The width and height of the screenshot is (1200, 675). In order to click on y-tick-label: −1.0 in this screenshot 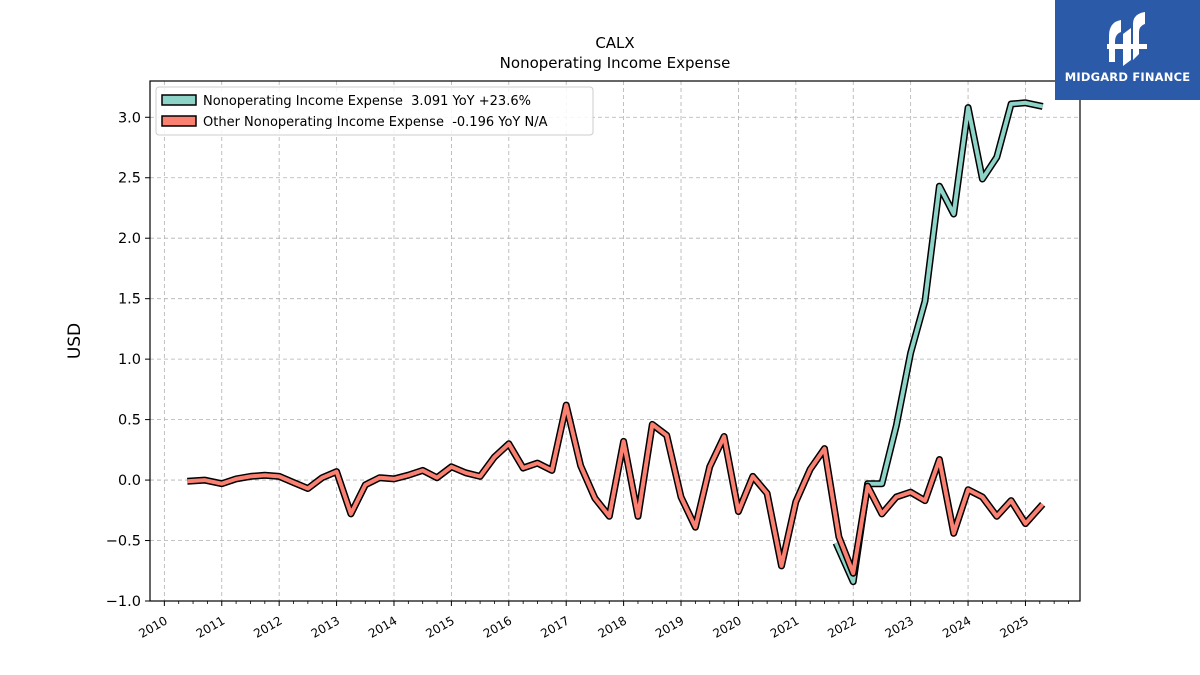, I will do `click(123, 602)`.